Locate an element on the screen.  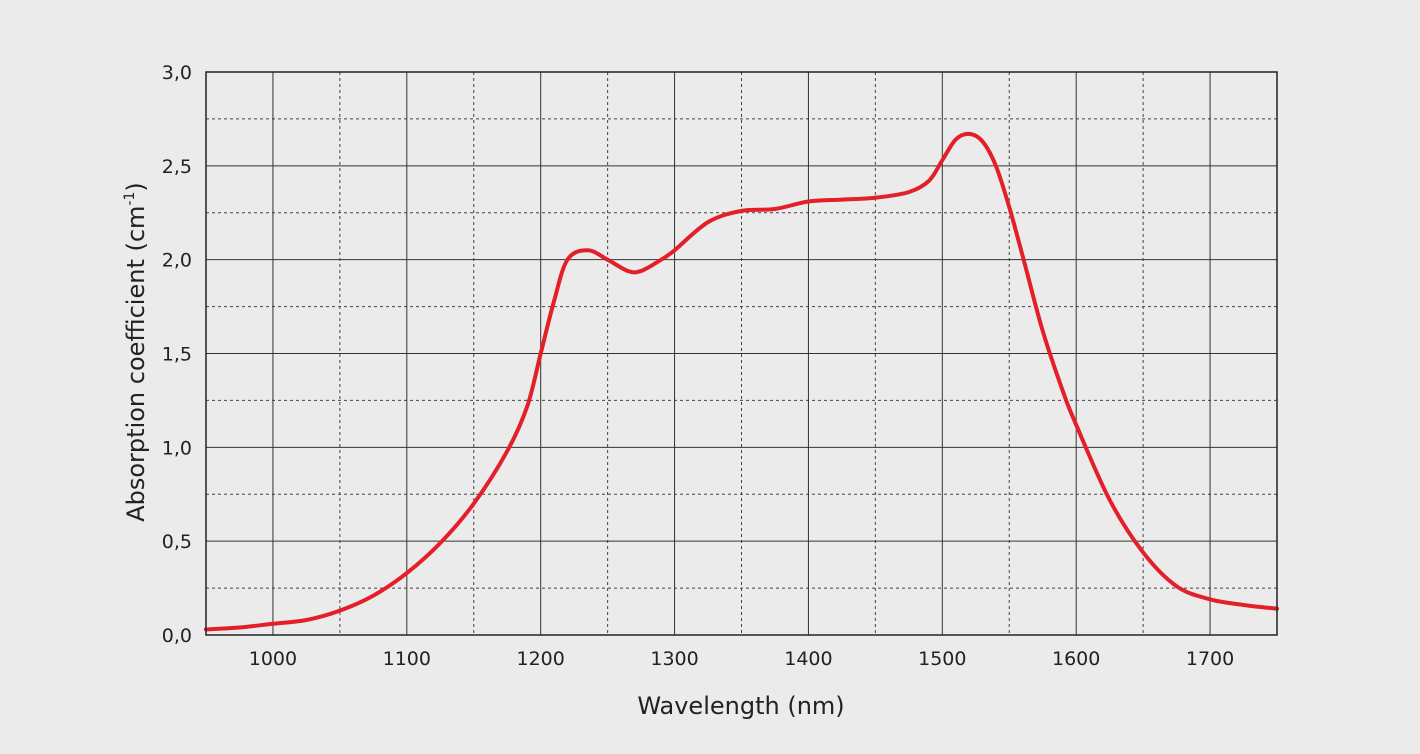
x-tick-label: 1700 is located at coordinates (1210, 659).